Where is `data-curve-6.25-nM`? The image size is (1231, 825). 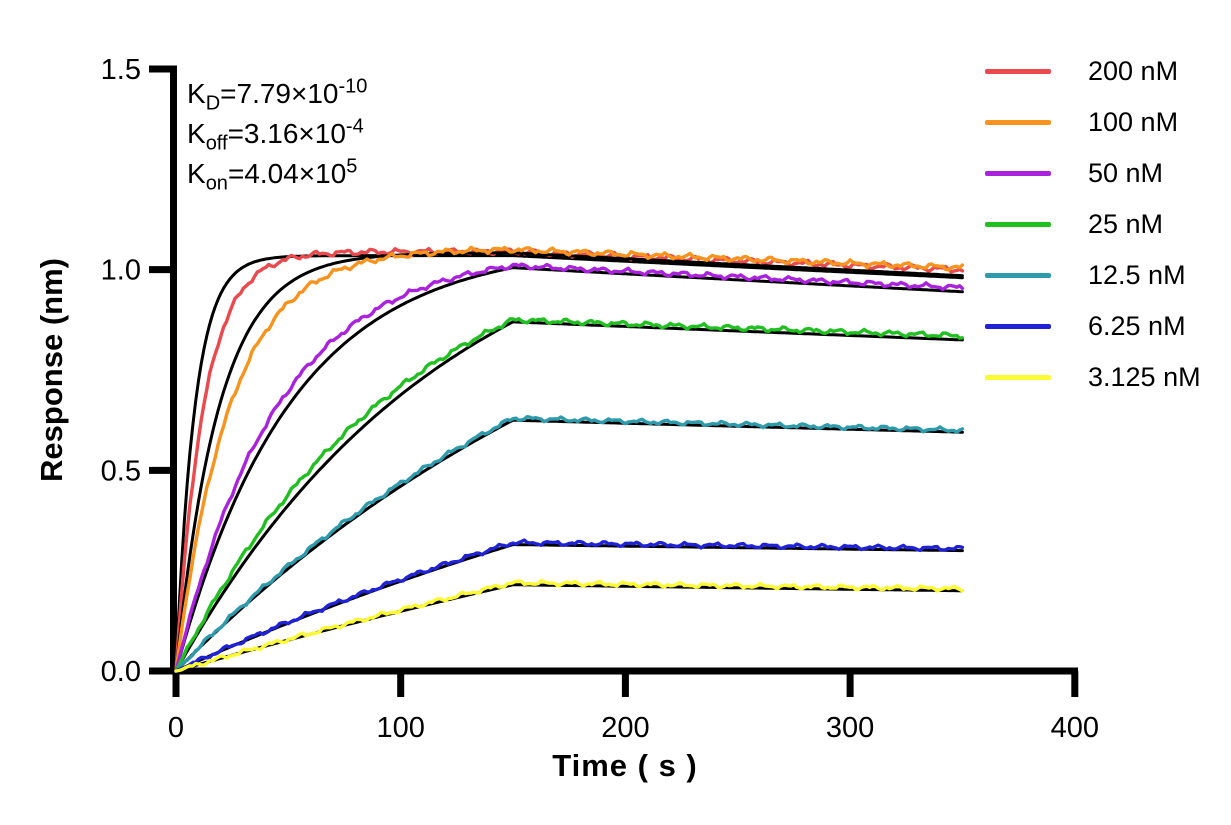 data-curve-6.25-nM is located at coordinates (569, 605).